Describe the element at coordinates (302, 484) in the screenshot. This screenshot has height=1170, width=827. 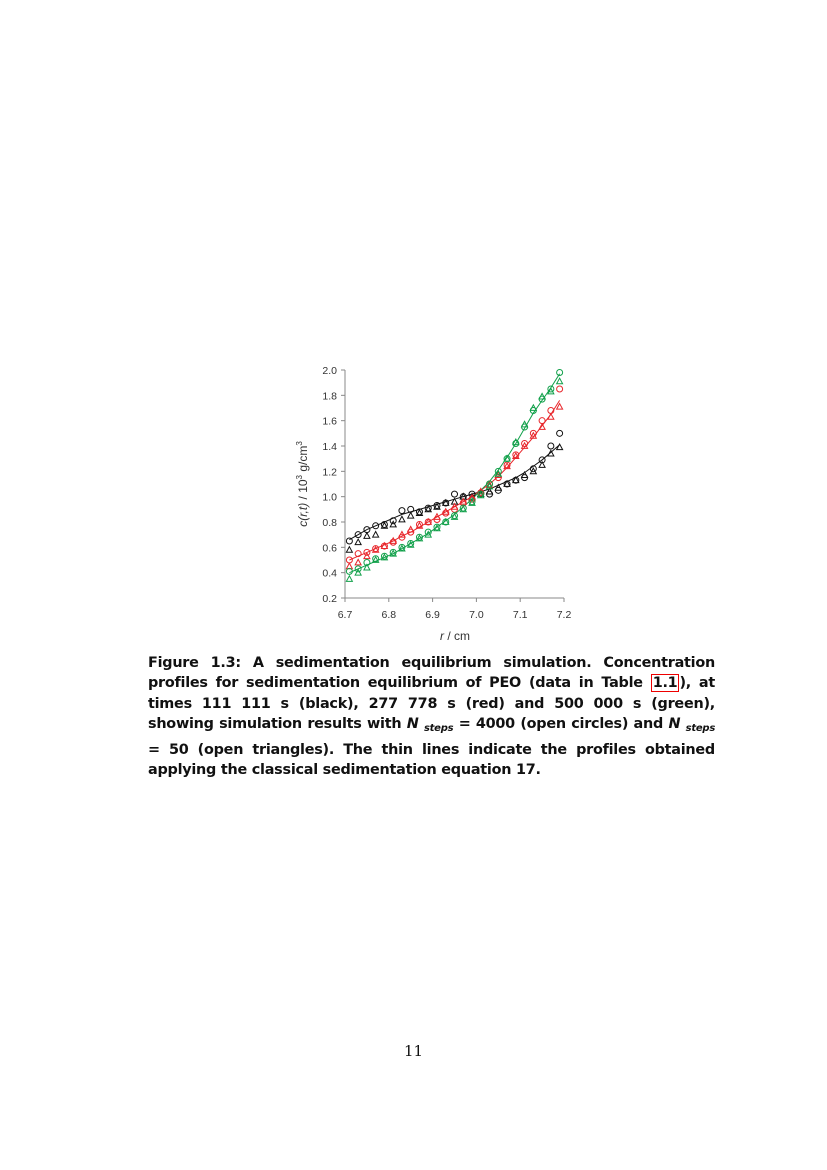
I see `y-axis-label: c(r,t) / 103 g/cm3` at that location.